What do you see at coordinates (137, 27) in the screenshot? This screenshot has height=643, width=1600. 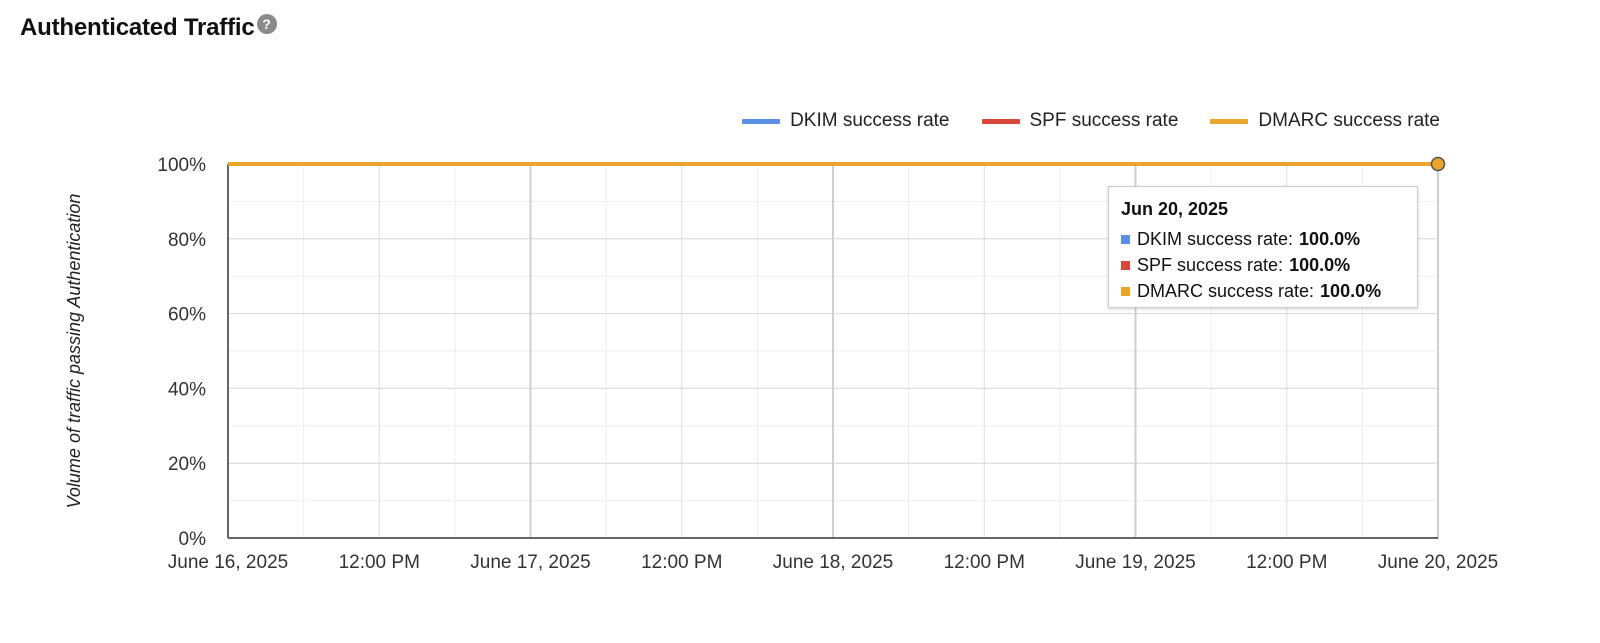 I see `page-title: Authenticated Traffic` at bounding box center [137, 27].